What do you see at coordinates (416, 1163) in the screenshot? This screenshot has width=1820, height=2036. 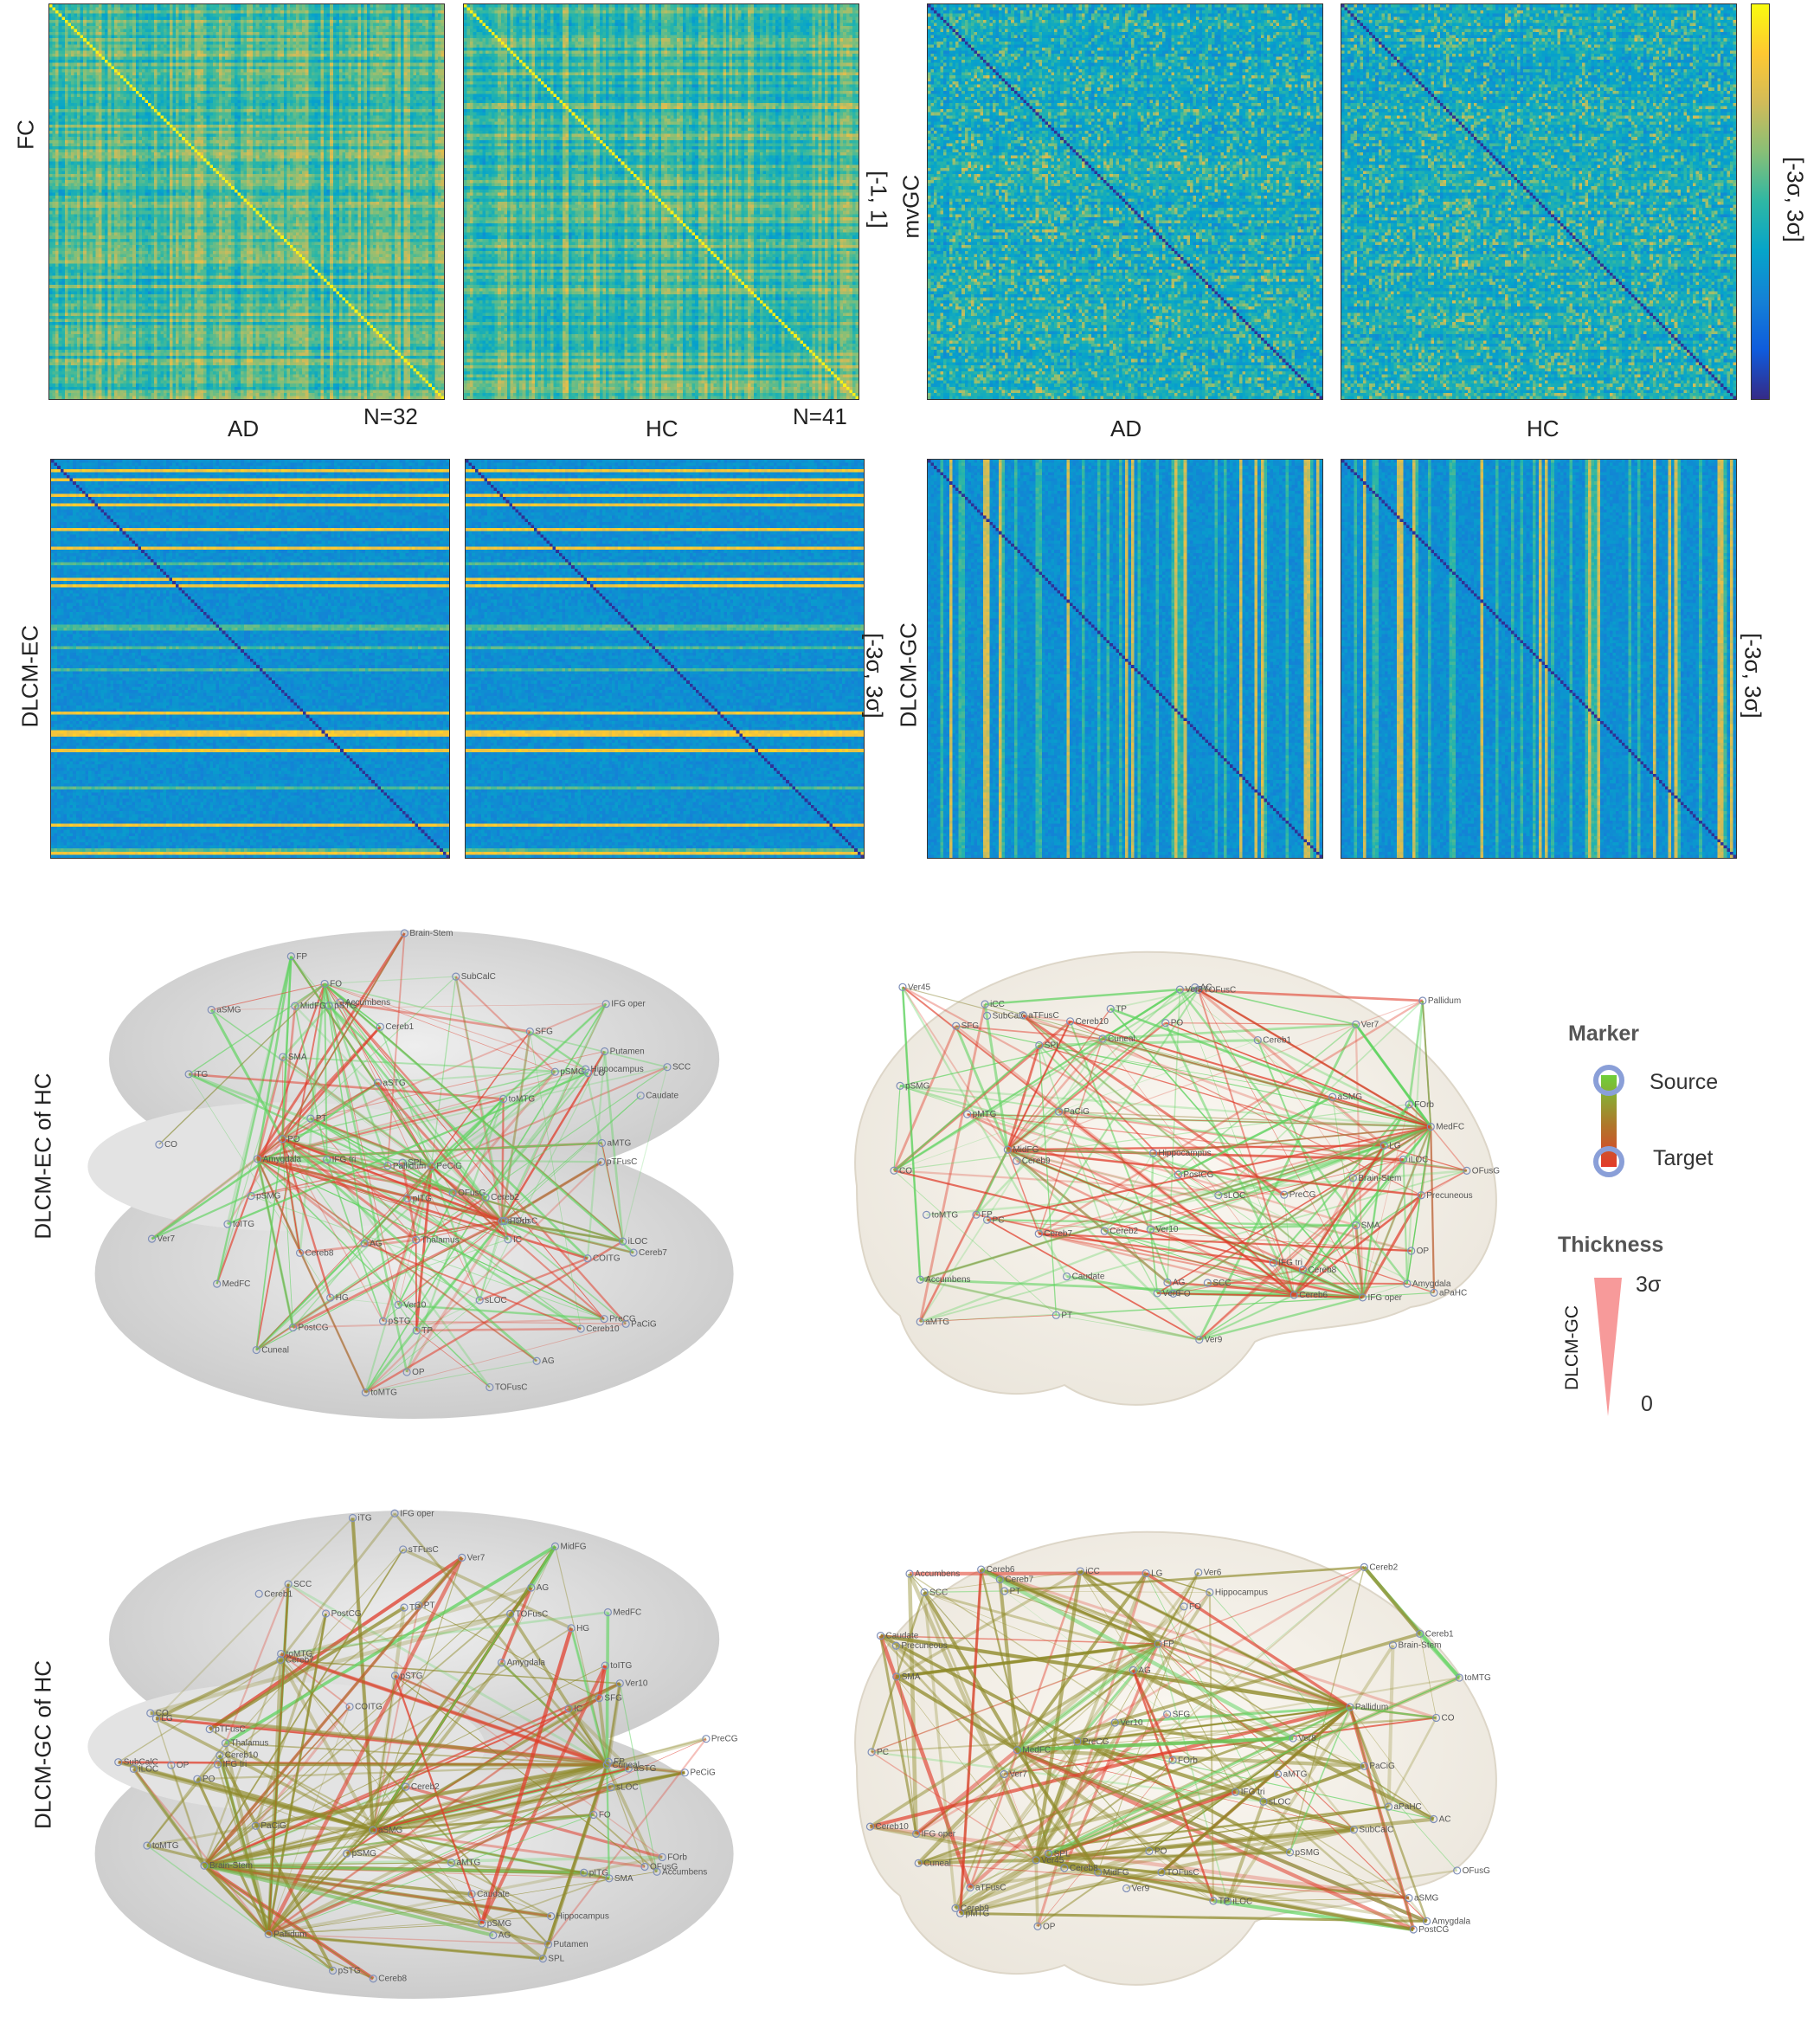 I see `node-label: SPL` at bounding box center [416, 1163].